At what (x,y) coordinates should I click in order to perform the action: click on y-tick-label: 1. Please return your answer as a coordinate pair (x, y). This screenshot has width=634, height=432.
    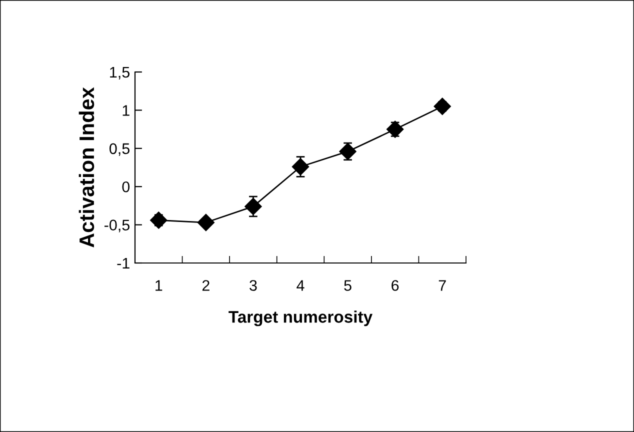
    Looking at the image, I should click on (126, 110).